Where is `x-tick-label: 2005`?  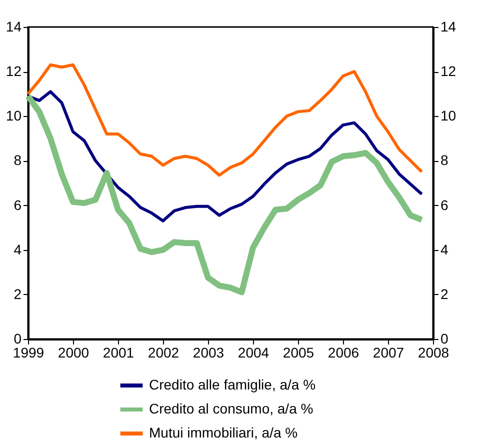
x-tick-label: 2005 is located at coordinates (298, 352).